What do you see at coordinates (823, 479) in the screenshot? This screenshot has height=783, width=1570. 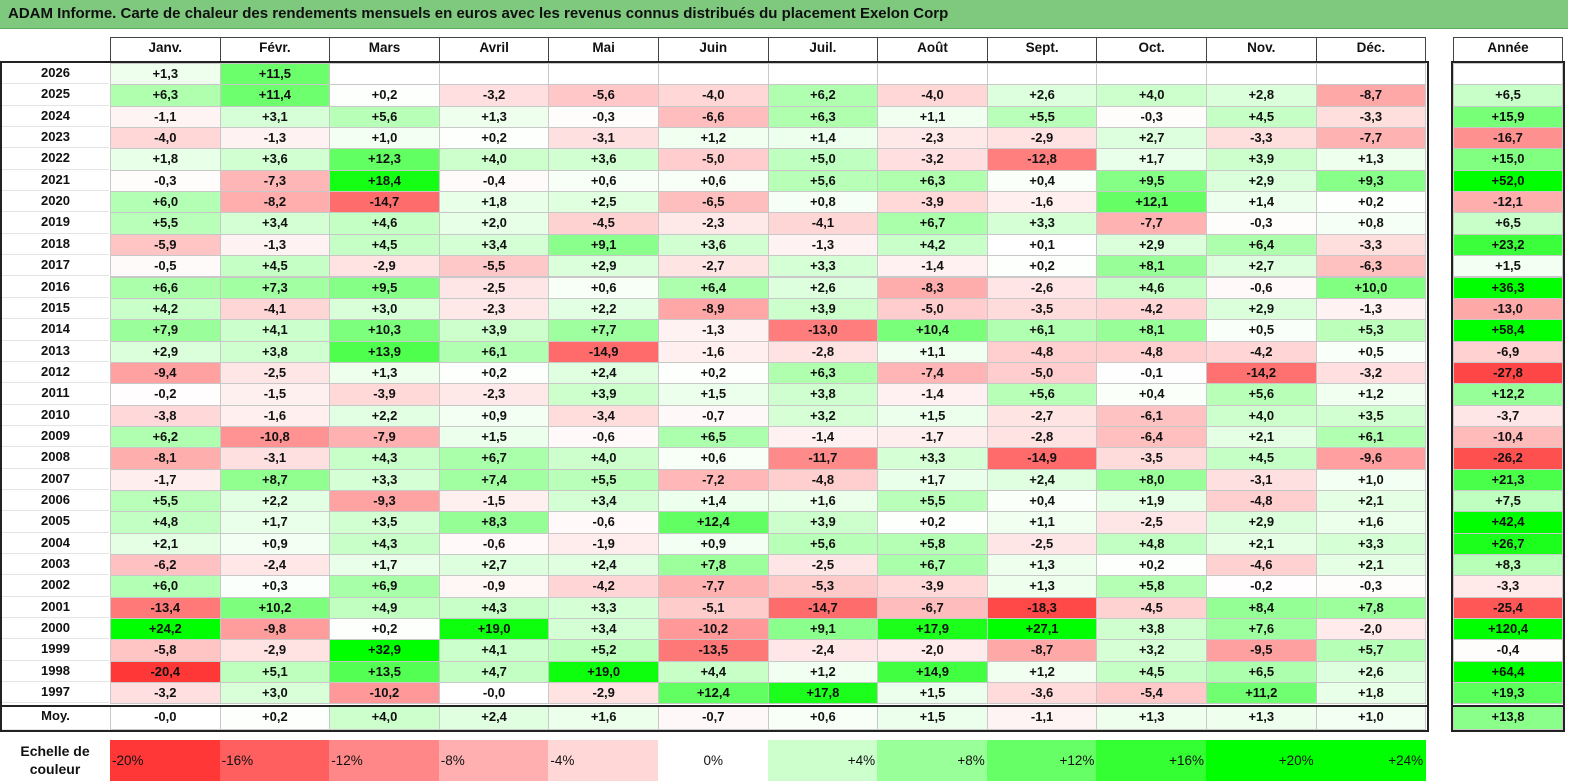 I see `heatmap-cell: -4,8` at bounding box center [823, 479].